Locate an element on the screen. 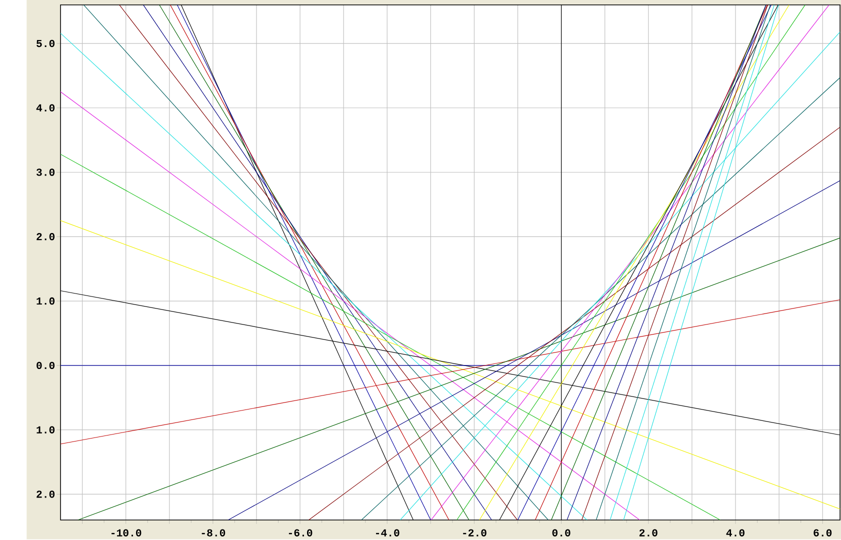  x-tick-label: -4.0 is located at coordinates (388, 533).